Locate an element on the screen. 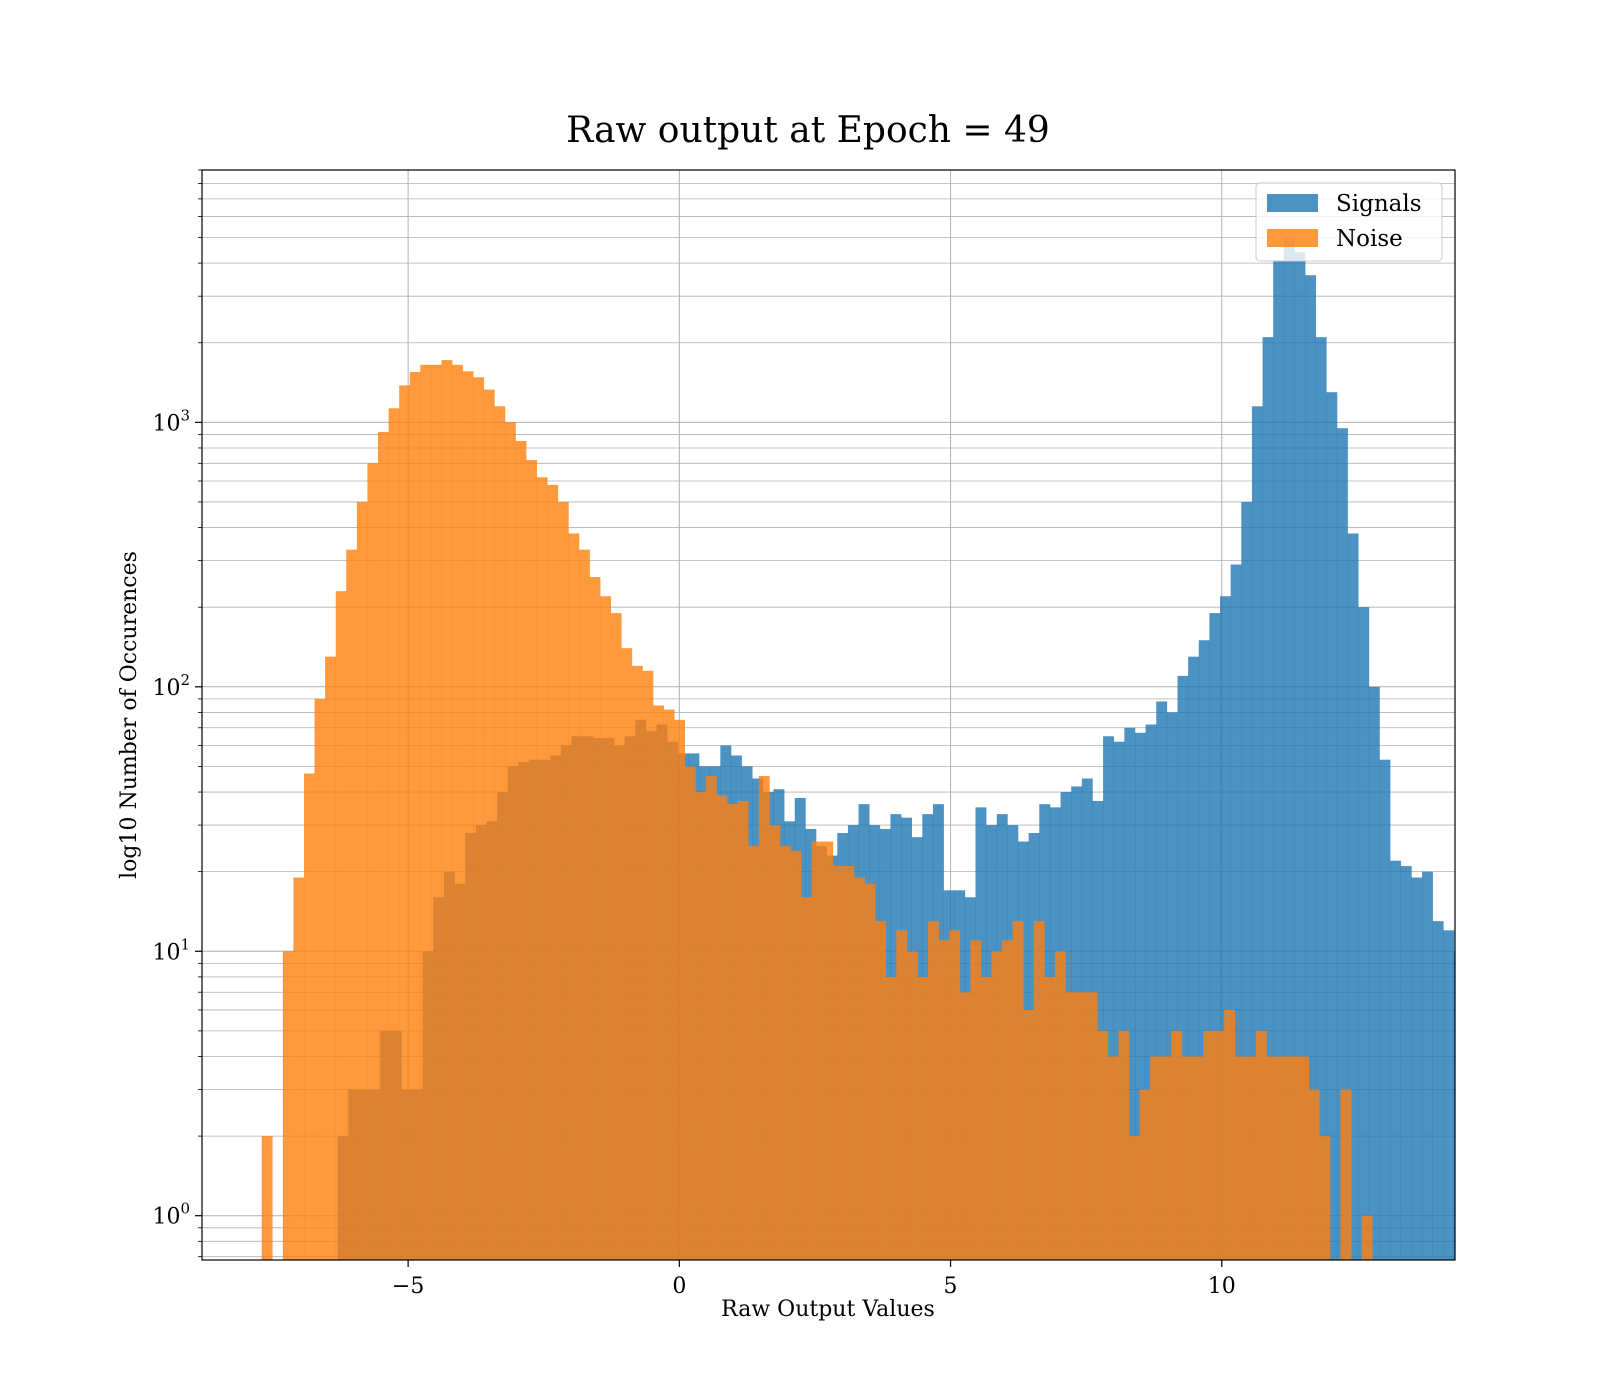 Image resolution: width=1600 pixels, height=1400 pixels. y-tick-label: 10⁰ is located at coordinates (171, 1215).